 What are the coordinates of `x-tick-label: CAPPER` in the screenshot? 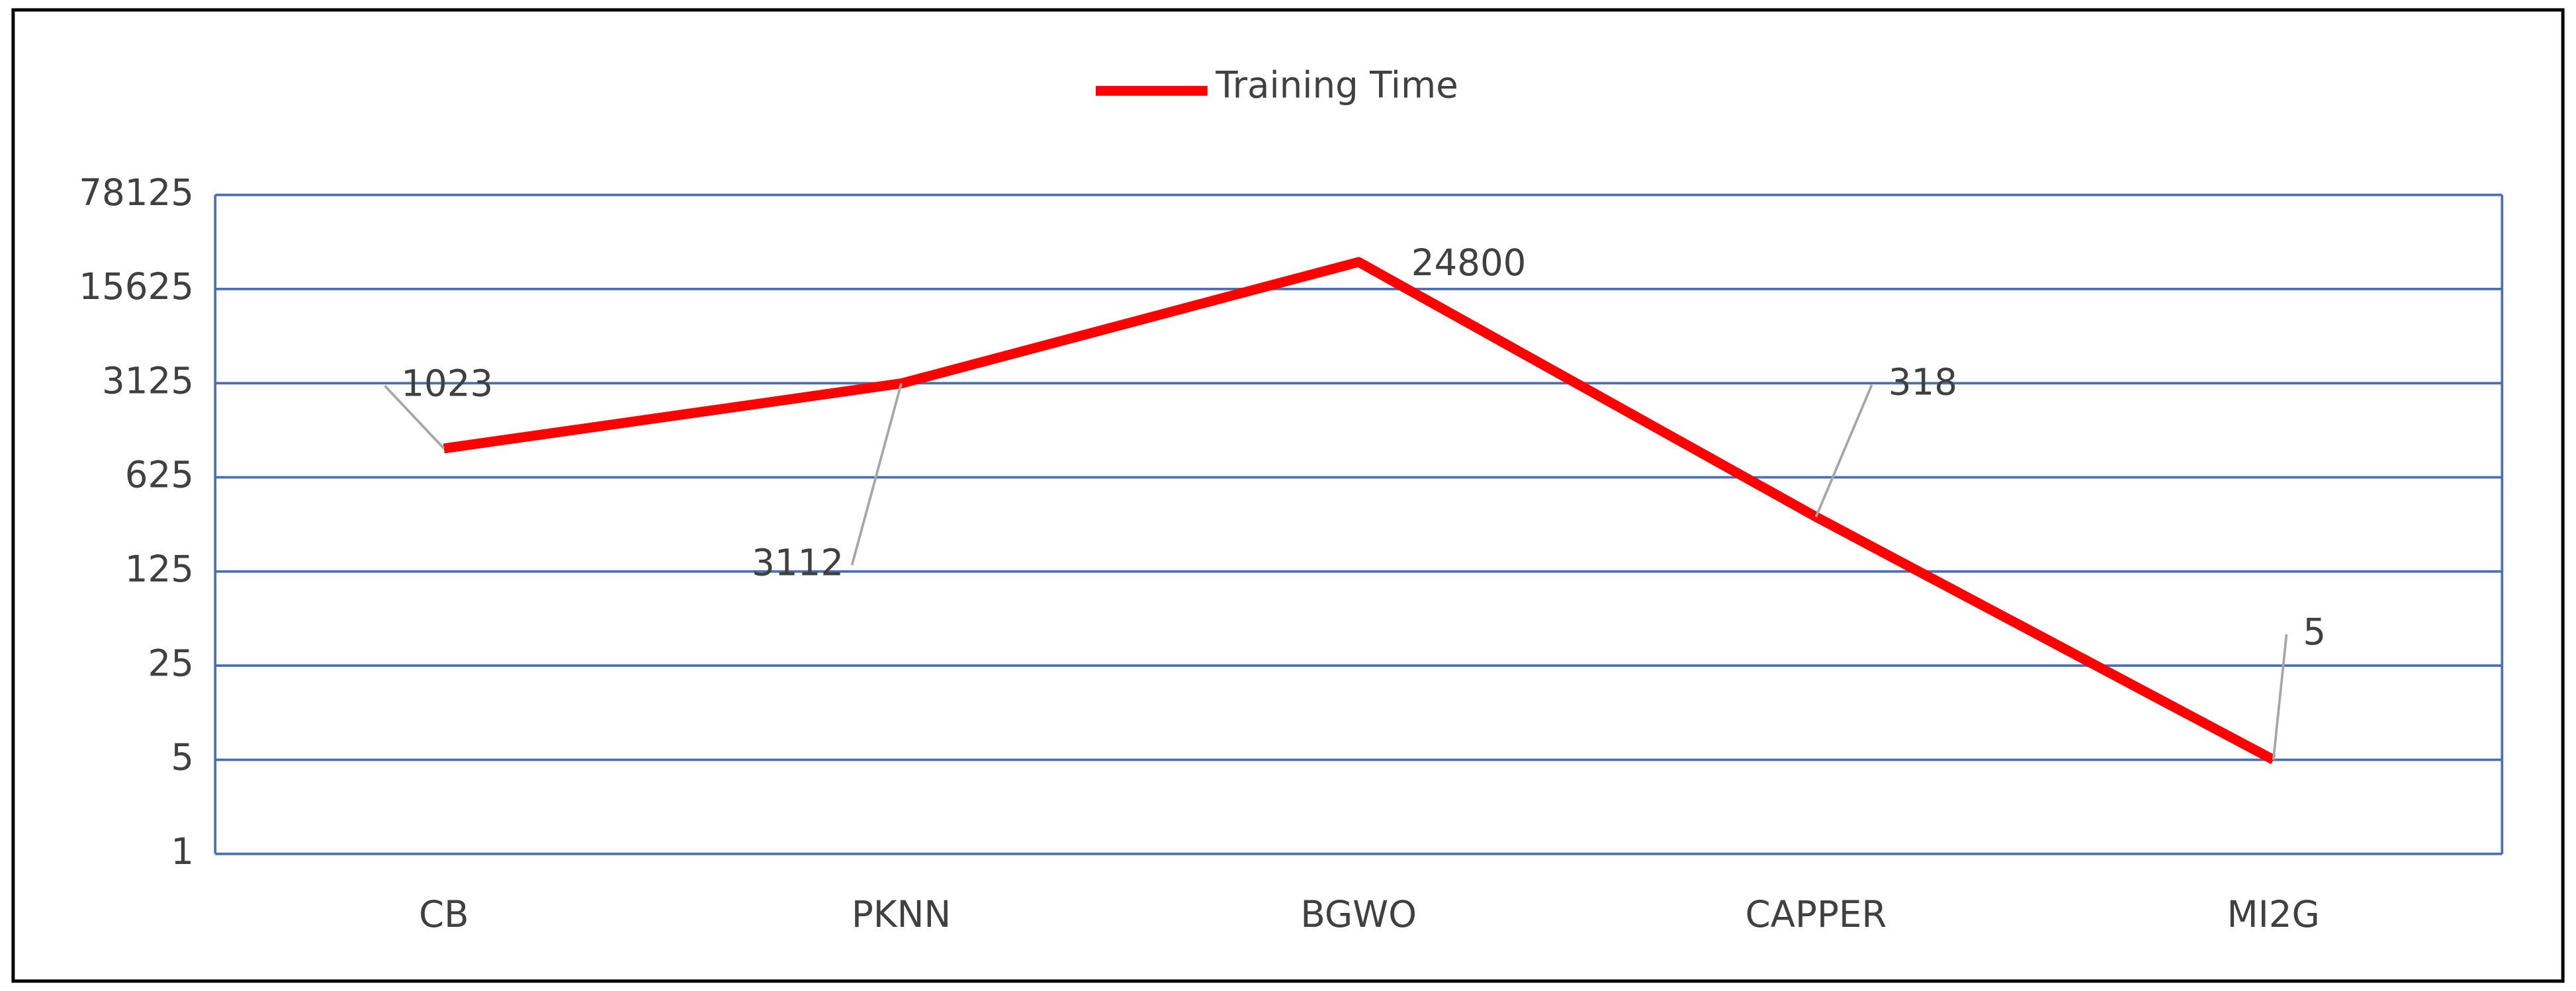 It's located at (1816, 914).